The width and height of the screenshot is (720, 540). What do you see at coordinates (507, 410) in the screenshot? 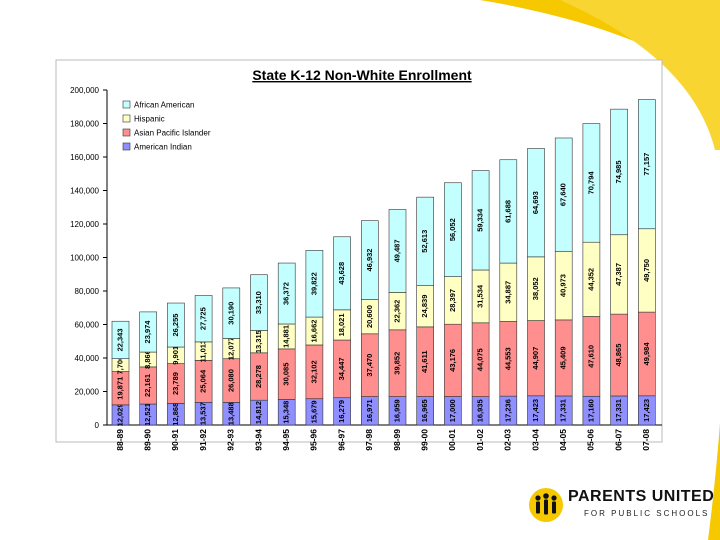
I see `data-label: 17,236` at bounding box center [507, 410].